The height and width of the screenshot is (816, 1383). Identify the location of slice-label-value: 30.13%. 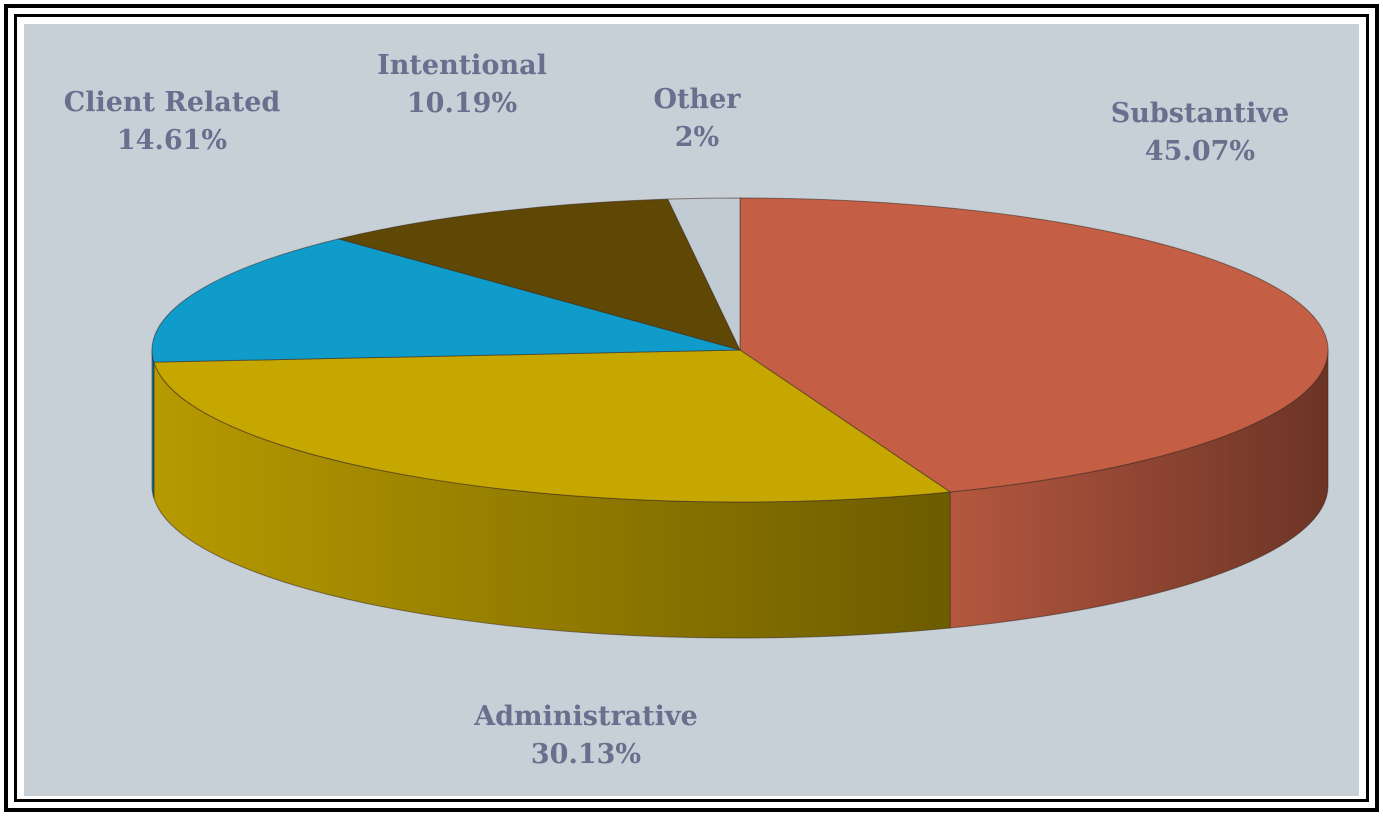
(586, 754).